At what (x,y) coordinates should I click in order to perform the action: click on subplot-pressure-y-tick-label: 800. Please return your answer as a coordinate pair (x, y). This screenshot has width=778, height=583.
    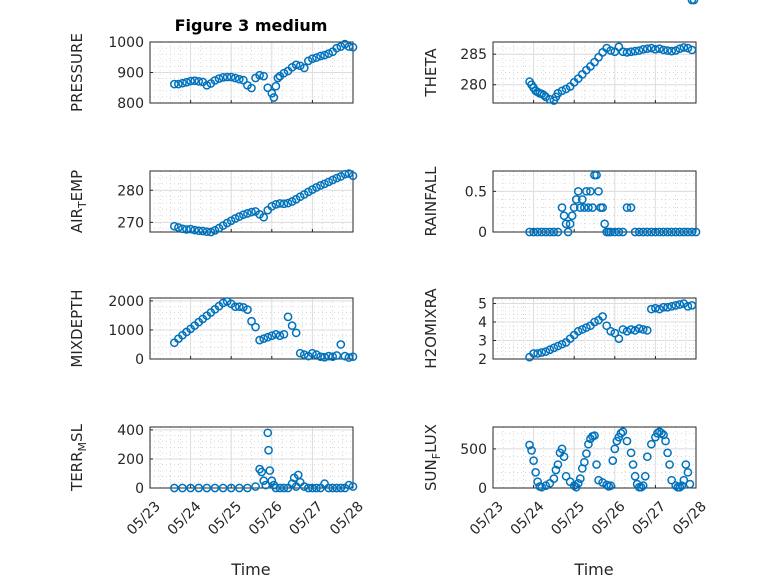
    Looking at the image, I should click on (130, 104).